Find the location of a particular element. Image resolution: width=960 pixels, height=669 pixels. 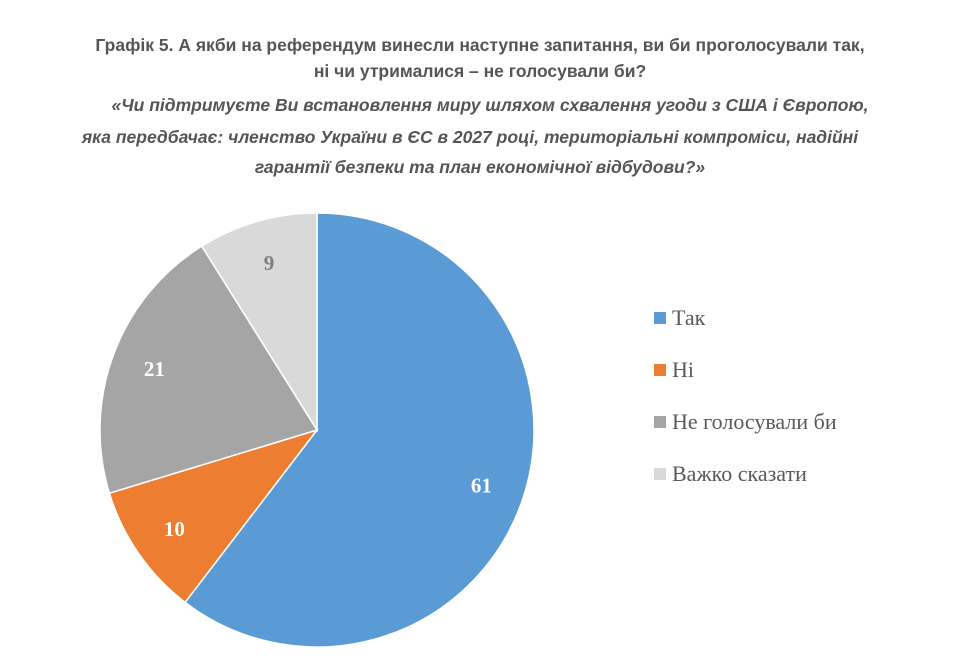

data-label: 10 is located at coordinates (174, 529).